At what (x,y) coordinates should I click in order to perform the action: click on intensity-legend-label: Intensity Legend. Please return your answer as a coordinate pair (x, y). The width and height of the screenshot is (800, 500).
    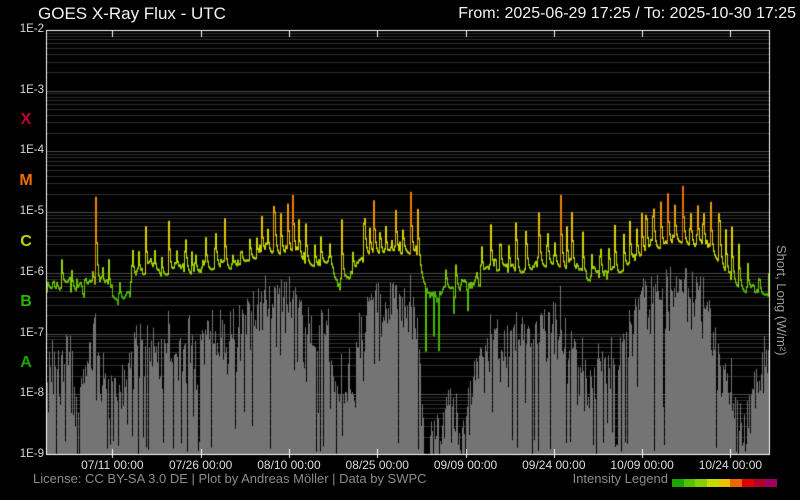
    Looking at the image, I should click on (620, 478).